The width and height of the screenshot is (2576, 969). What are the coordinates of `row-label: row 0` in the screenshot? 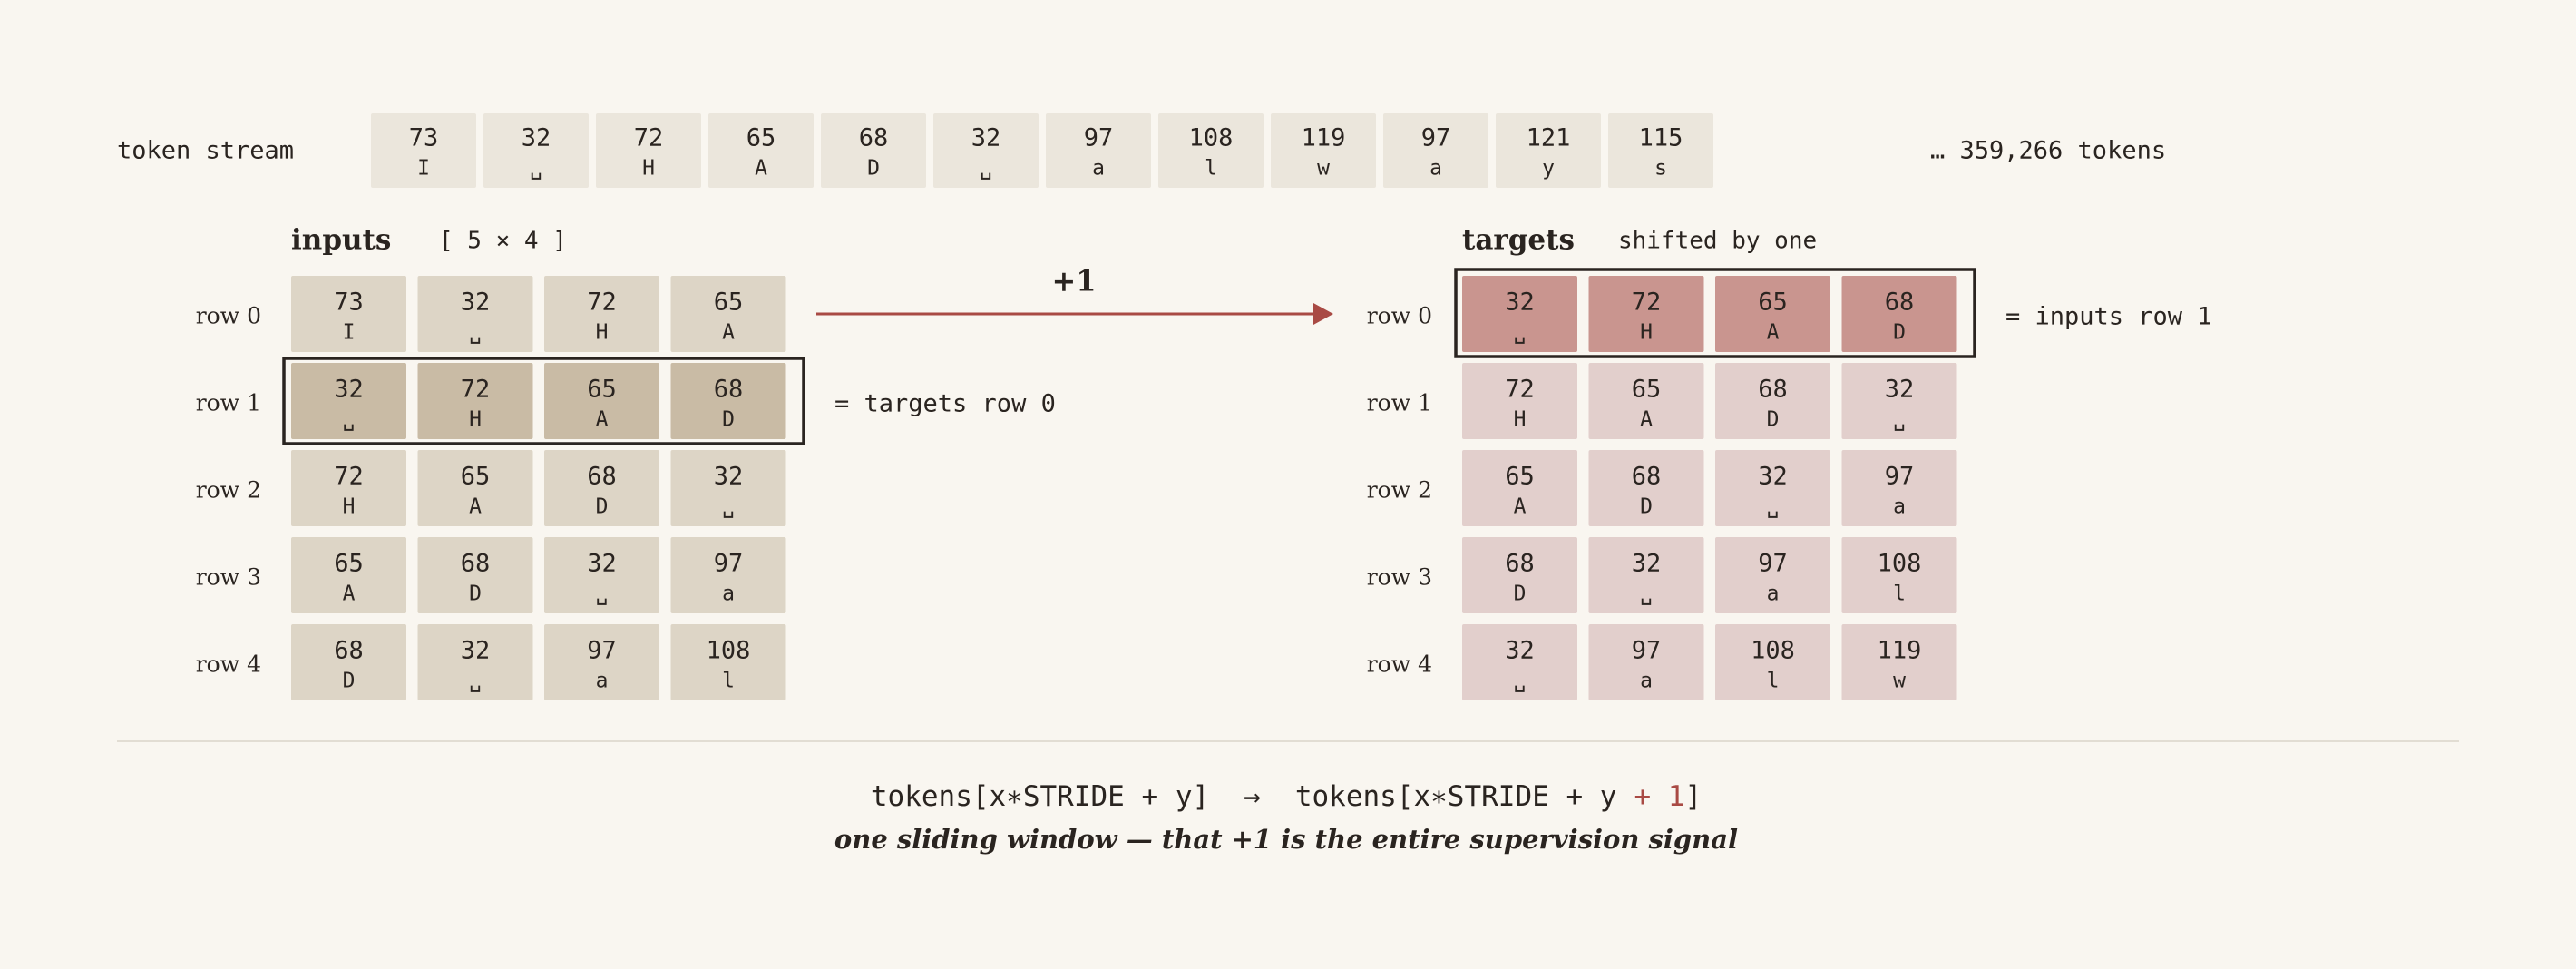 It's located at (1399, 316).